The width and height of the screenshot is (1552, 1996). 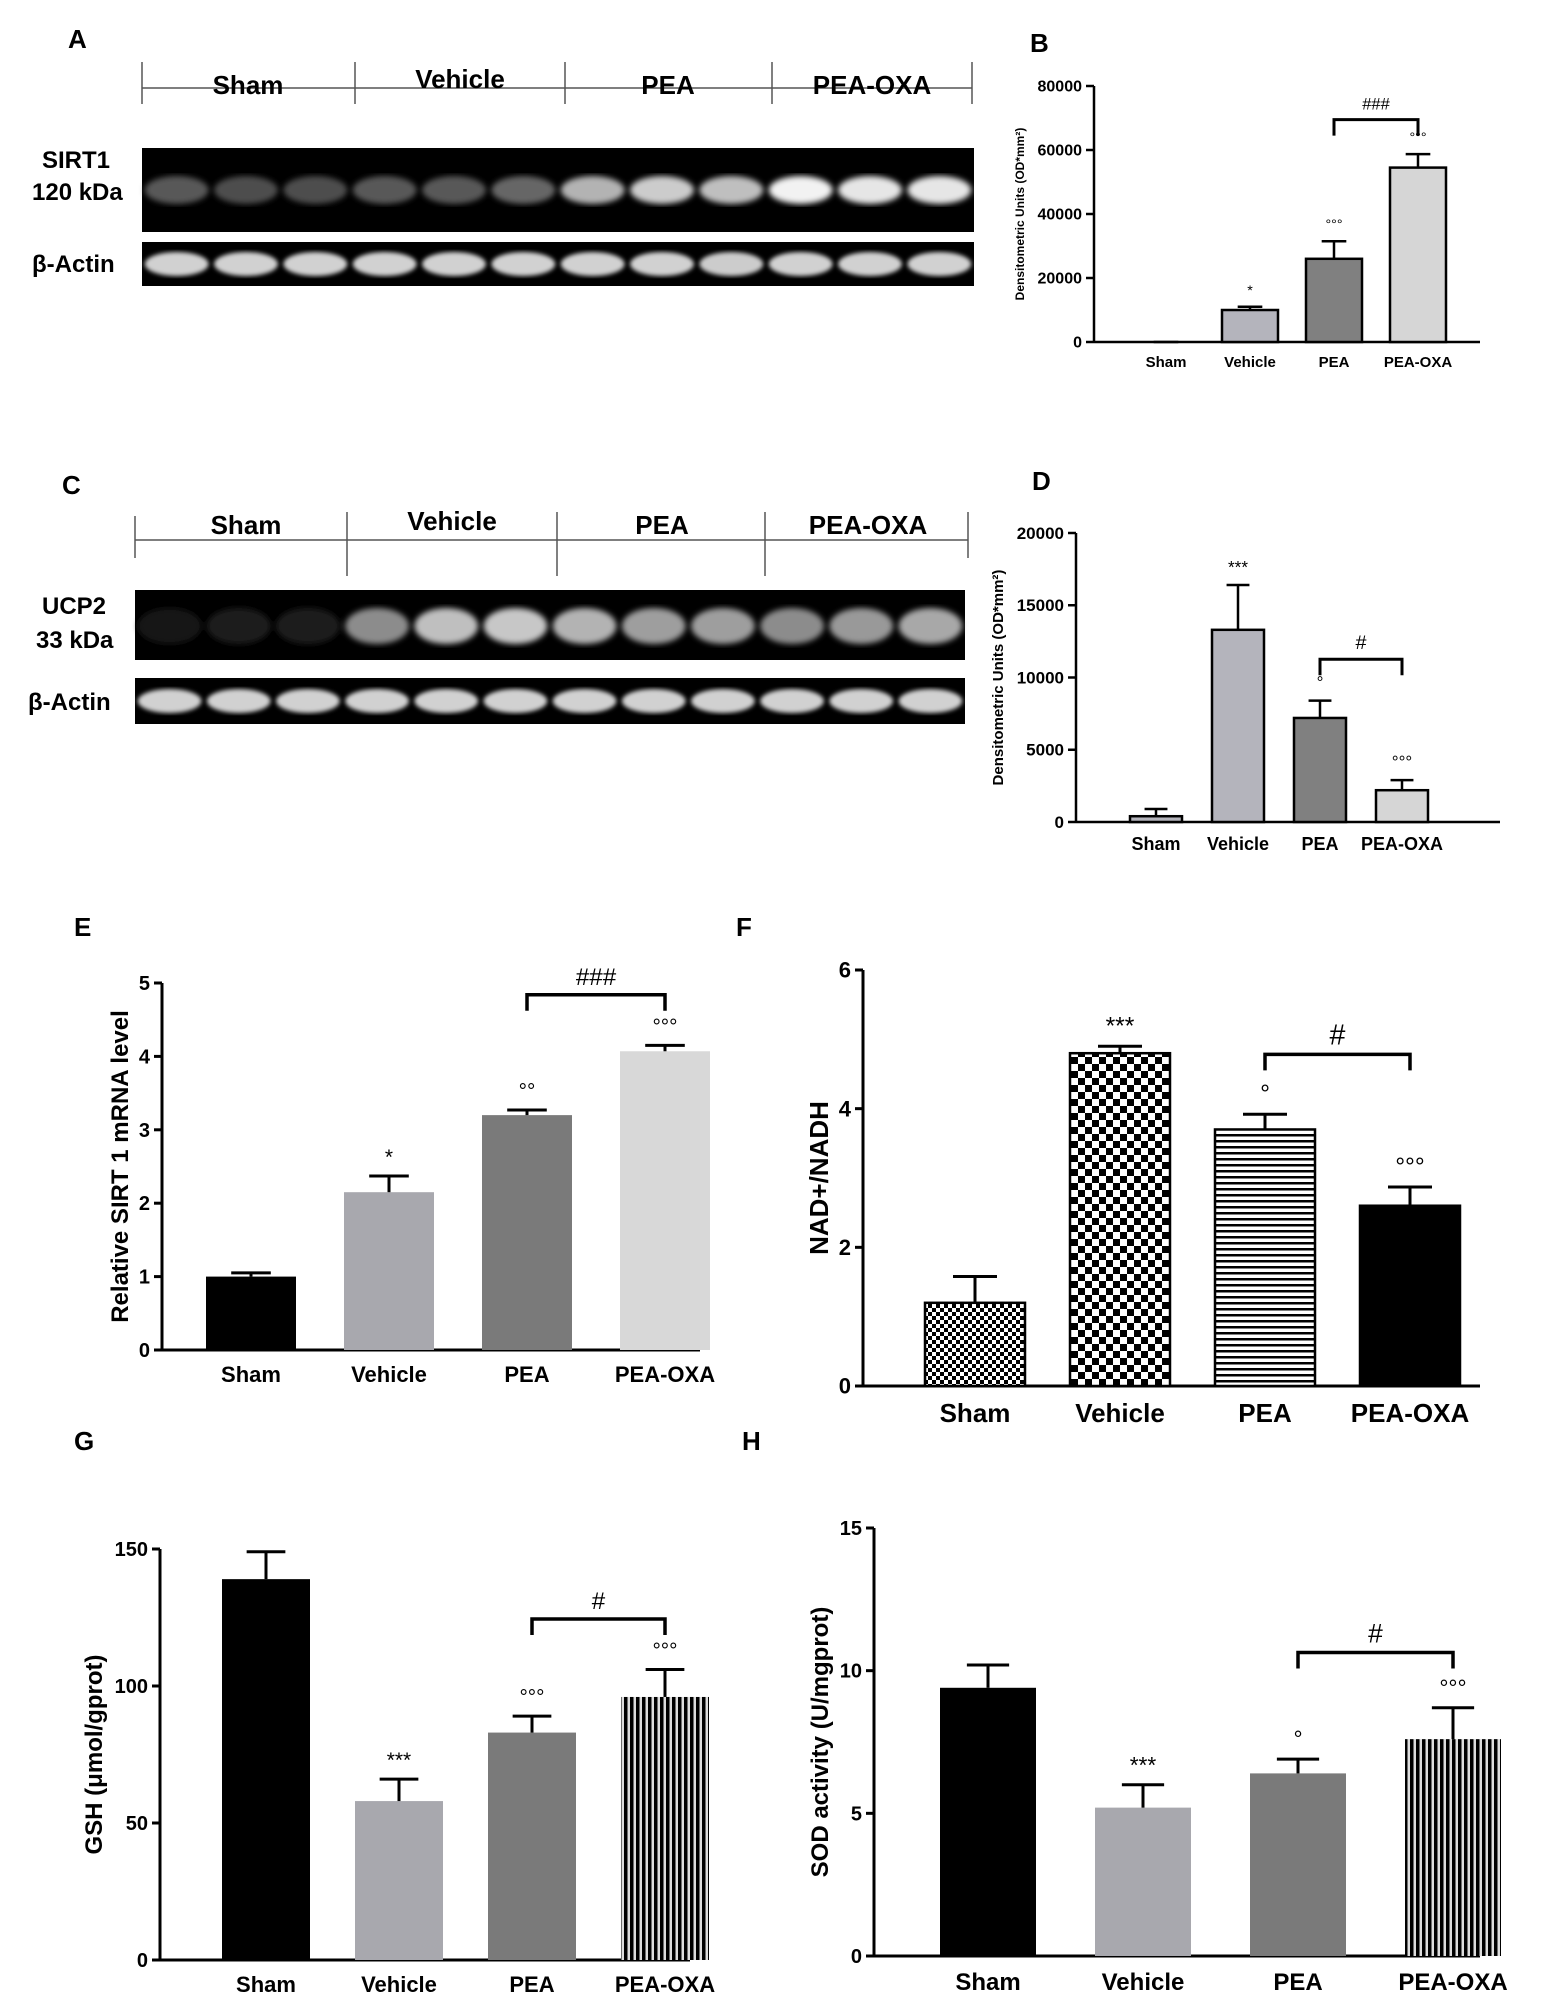 I want to click on y-tick-label: 100, so click(x=131, y=1687).